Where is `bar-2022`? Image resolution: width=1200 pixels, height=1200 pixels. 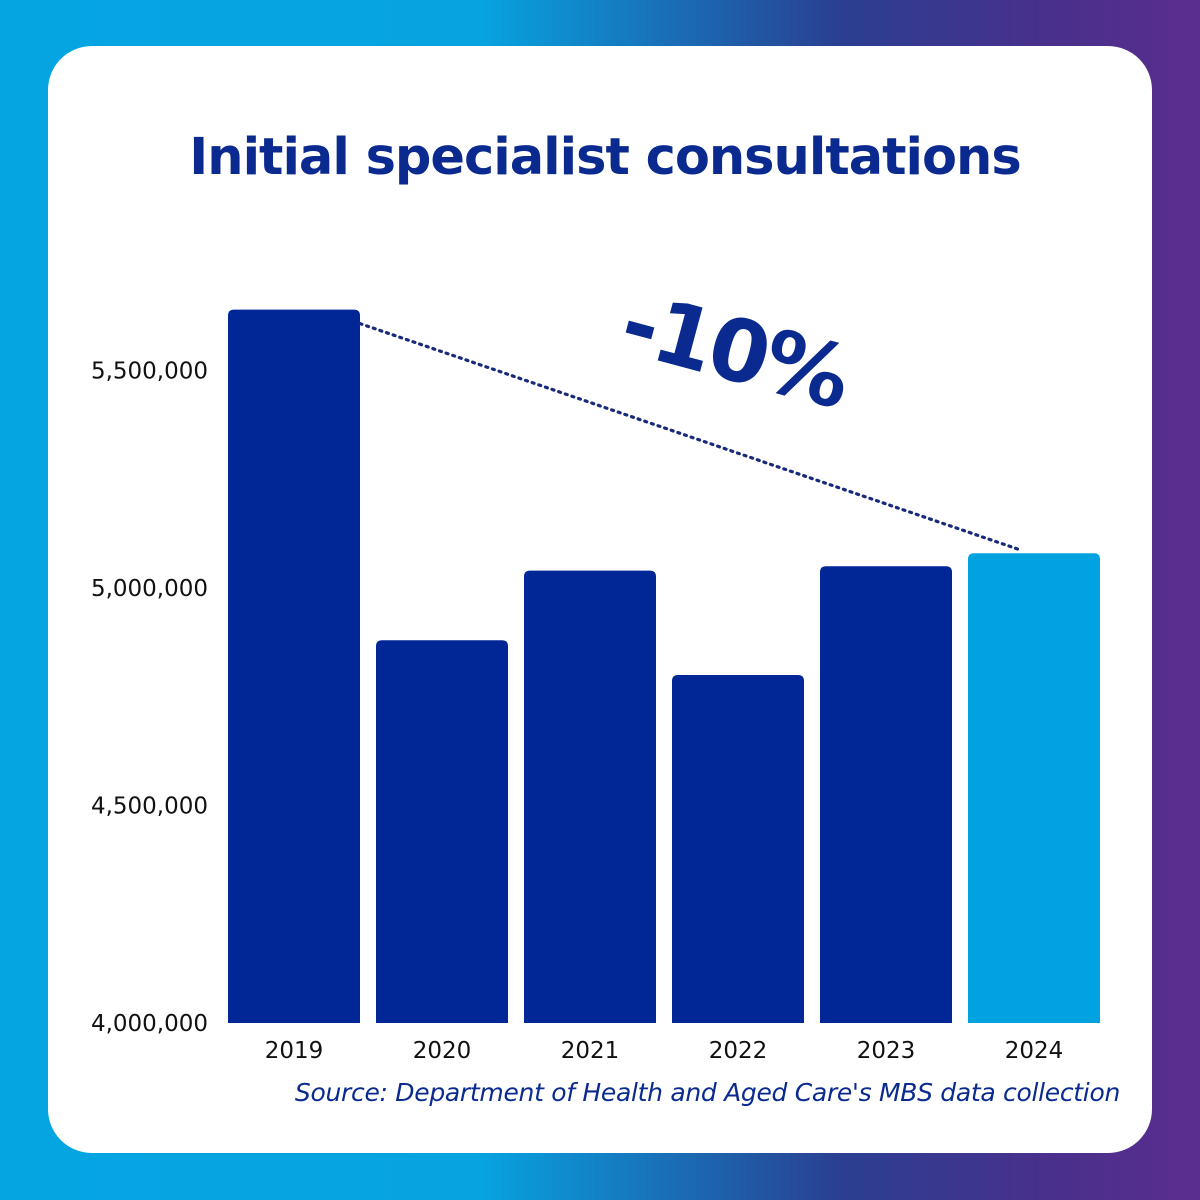
bar-2022 is located at coordinates (738, 849).